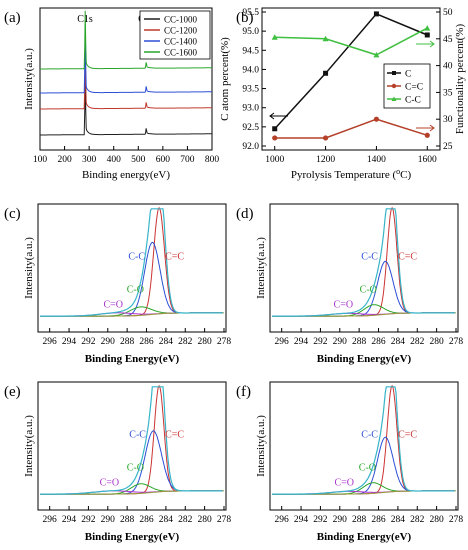  Describe the element at coordinates (351, 174) in the screenshot. I see `panel-b-x-axis-label: Pyrolysis Temperature (oC)` at that location.